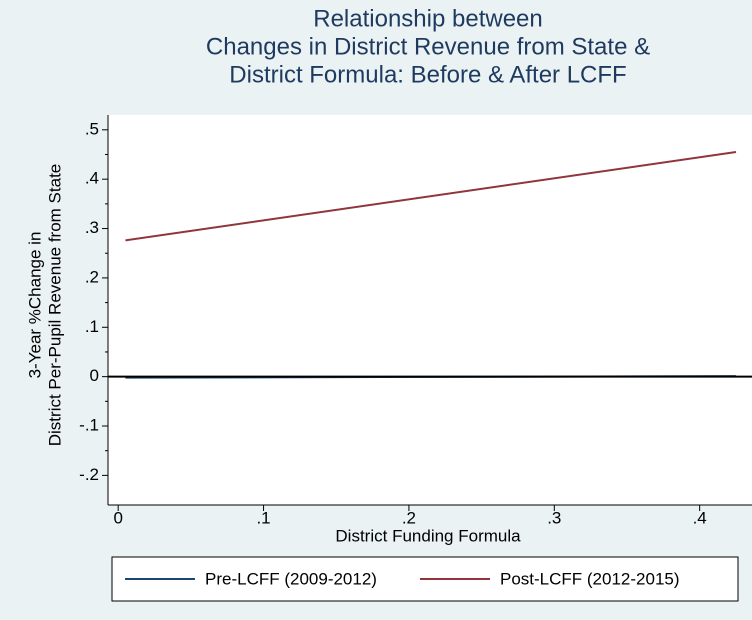 The image size is (752, 620). Describe the element at coordinates (427, 74) in the screenshot. I see `chart-title: District Formula: Before & After LCFF` at that location.